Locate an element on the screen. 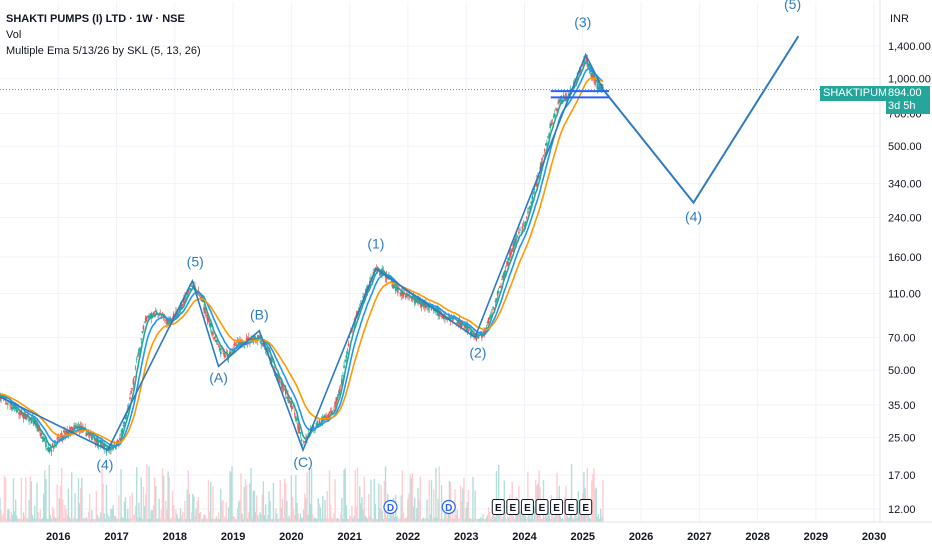 The image size is (932, 555). x-tick-label: 2030 is located at coordinates (874, 537).